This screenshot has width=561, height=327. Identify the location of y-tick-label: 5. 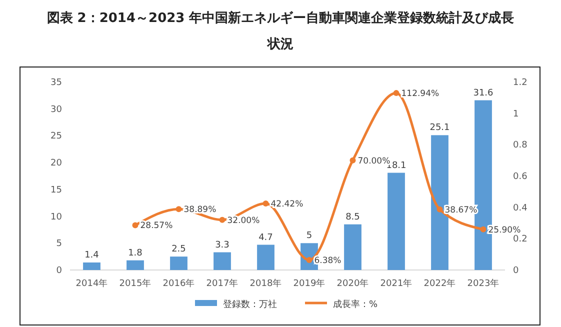
(59, 244).